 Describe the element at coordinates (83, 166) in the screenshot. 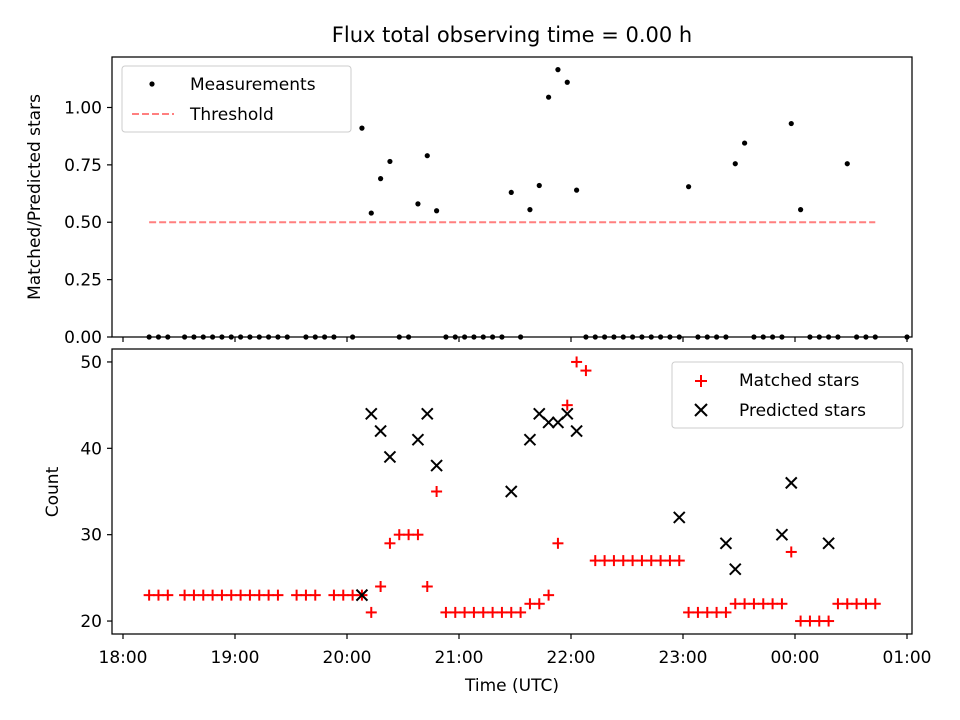

I see `top-y-tick-label: 0.75` at that location.